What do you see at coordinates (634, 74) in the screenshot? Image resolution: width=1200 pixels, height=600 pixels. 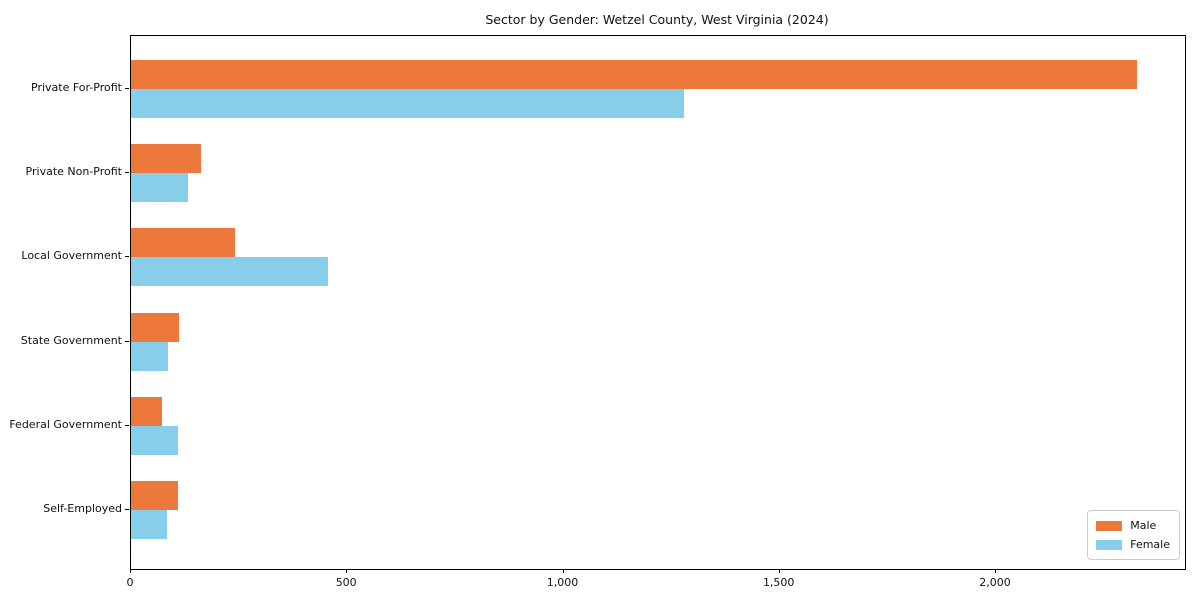 I see `bar-male-private-for-profit` at bounding box center [634, 74].